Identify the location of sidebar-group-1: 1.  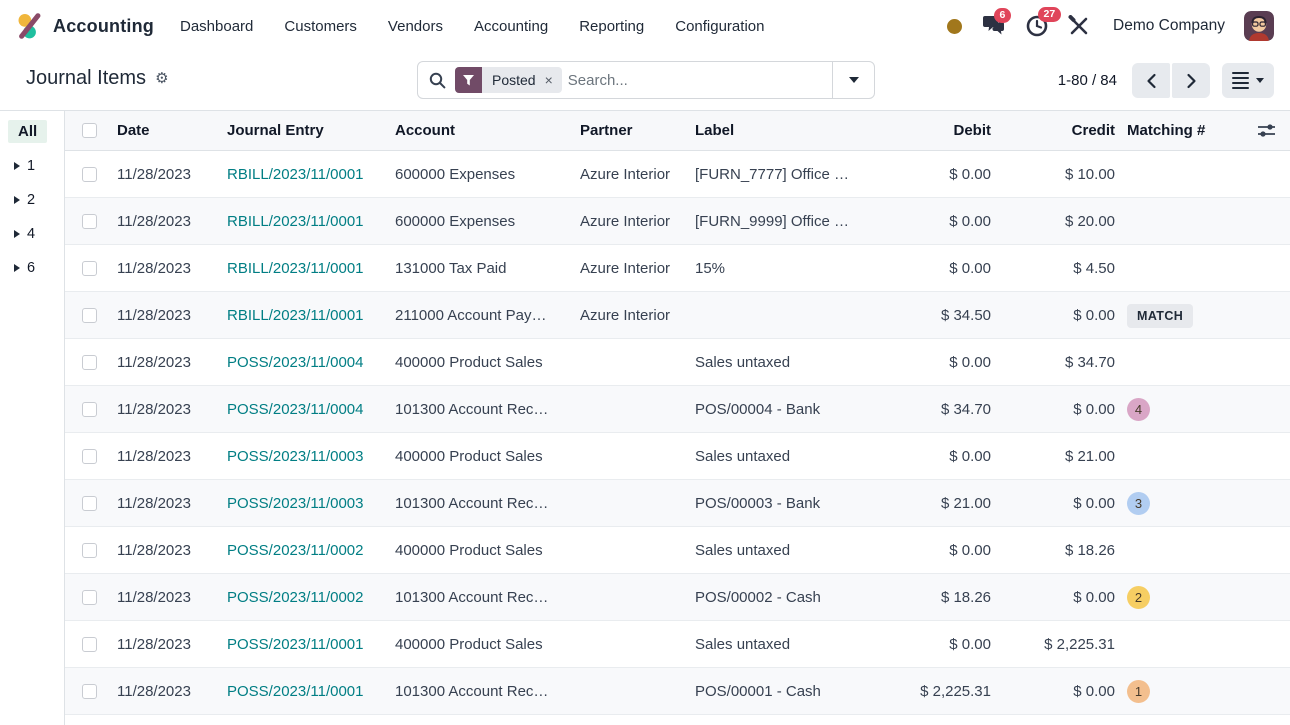
(32, 166).